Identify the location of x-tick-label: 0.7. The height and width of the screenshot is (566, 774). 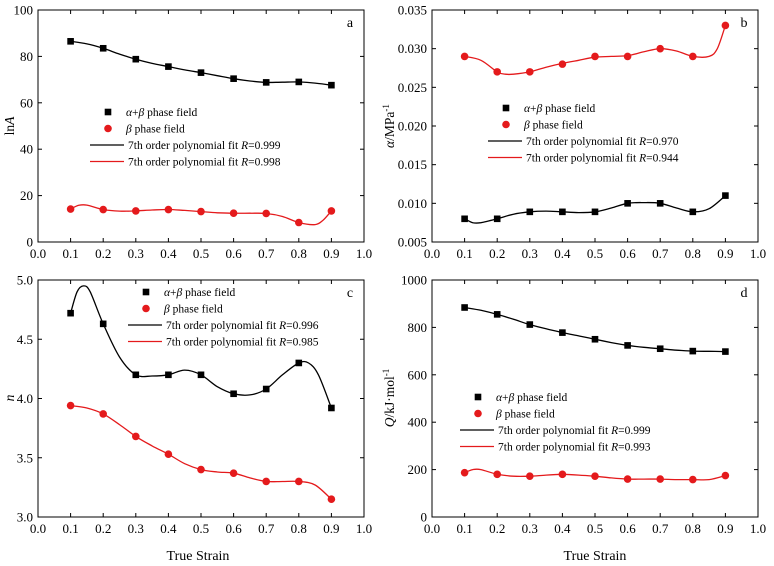
(266, 528).